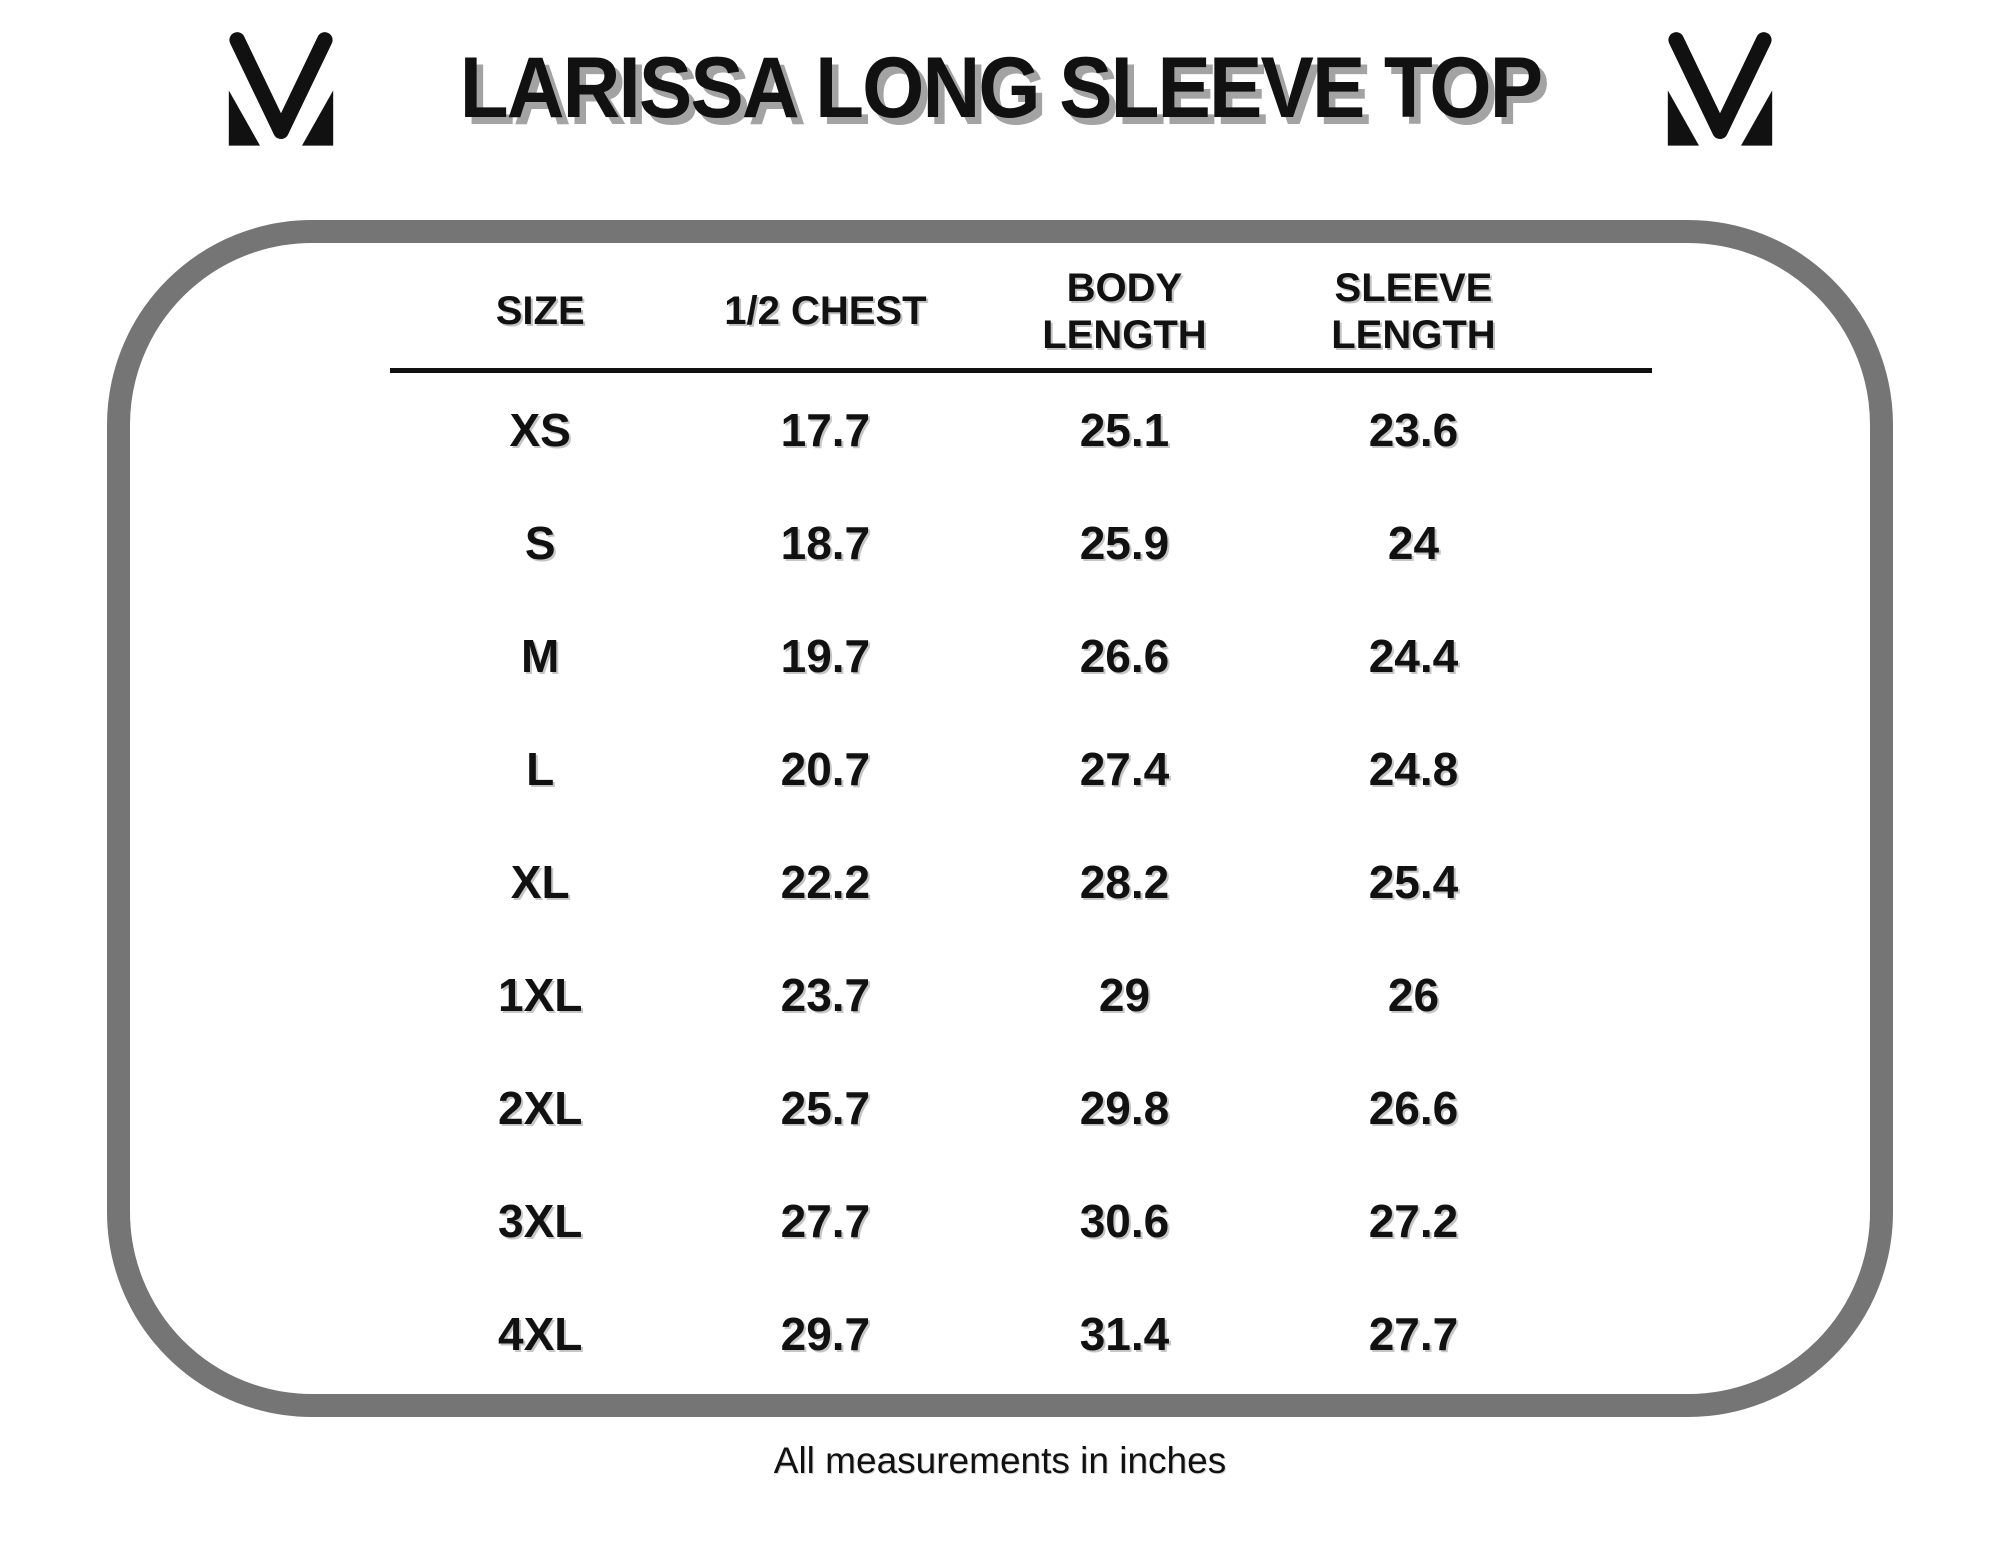 Image resolution: width=2000 pixels, height=1545 pixels. Describe the element at coordinates (1124, 1107) in the screenshot. I see `body-length-cell: 29.8` at that location.